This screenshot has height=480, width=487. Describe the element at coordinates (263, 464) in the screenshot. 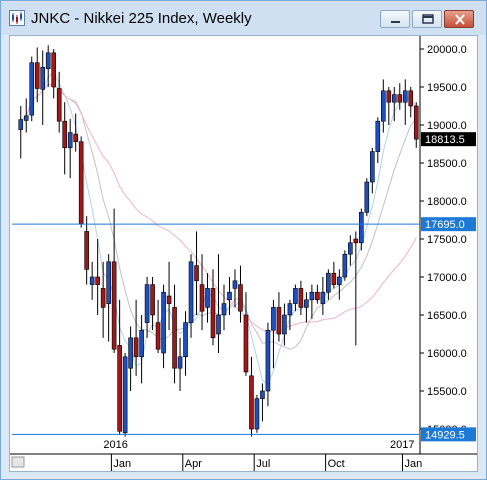

I see `x-tick-label: Jul` at that location.